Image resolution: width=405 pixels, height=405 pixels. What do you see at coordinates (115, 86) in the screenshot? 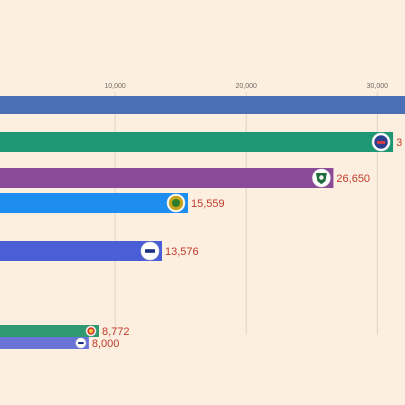
I see `x-tick-label: 10,000` at bounding box center [115, 86].